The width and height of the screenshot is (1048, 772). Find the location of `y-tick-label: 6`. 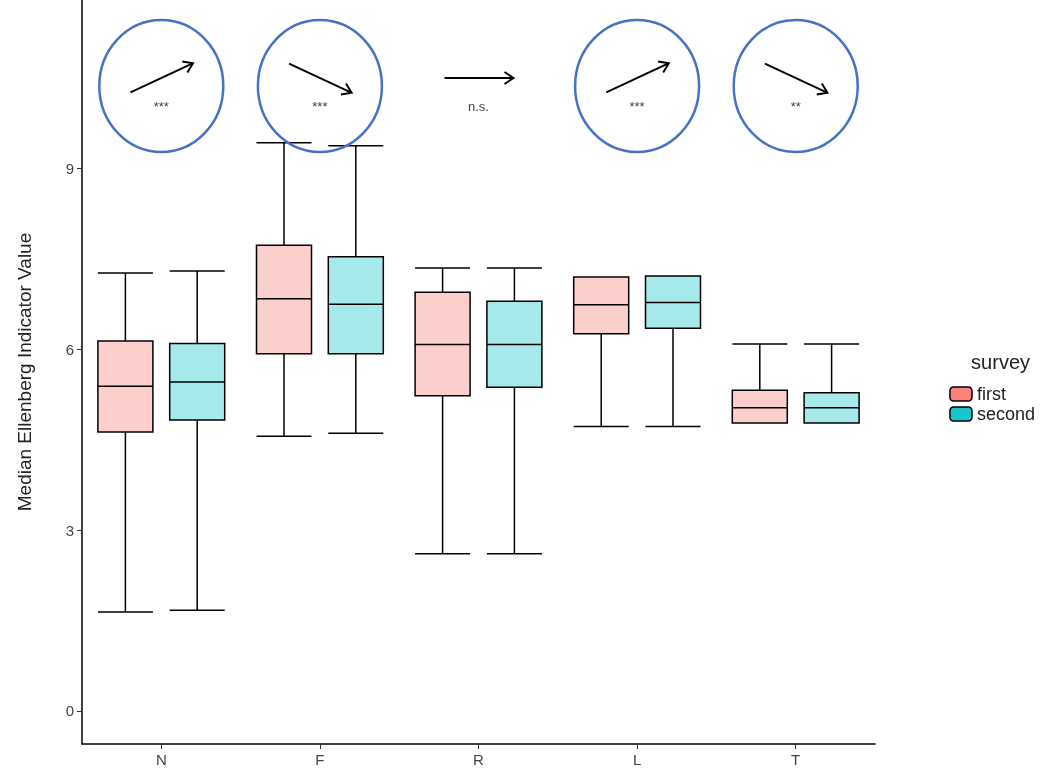

y-tick-label: 6 is located at coordinates (69, 349).